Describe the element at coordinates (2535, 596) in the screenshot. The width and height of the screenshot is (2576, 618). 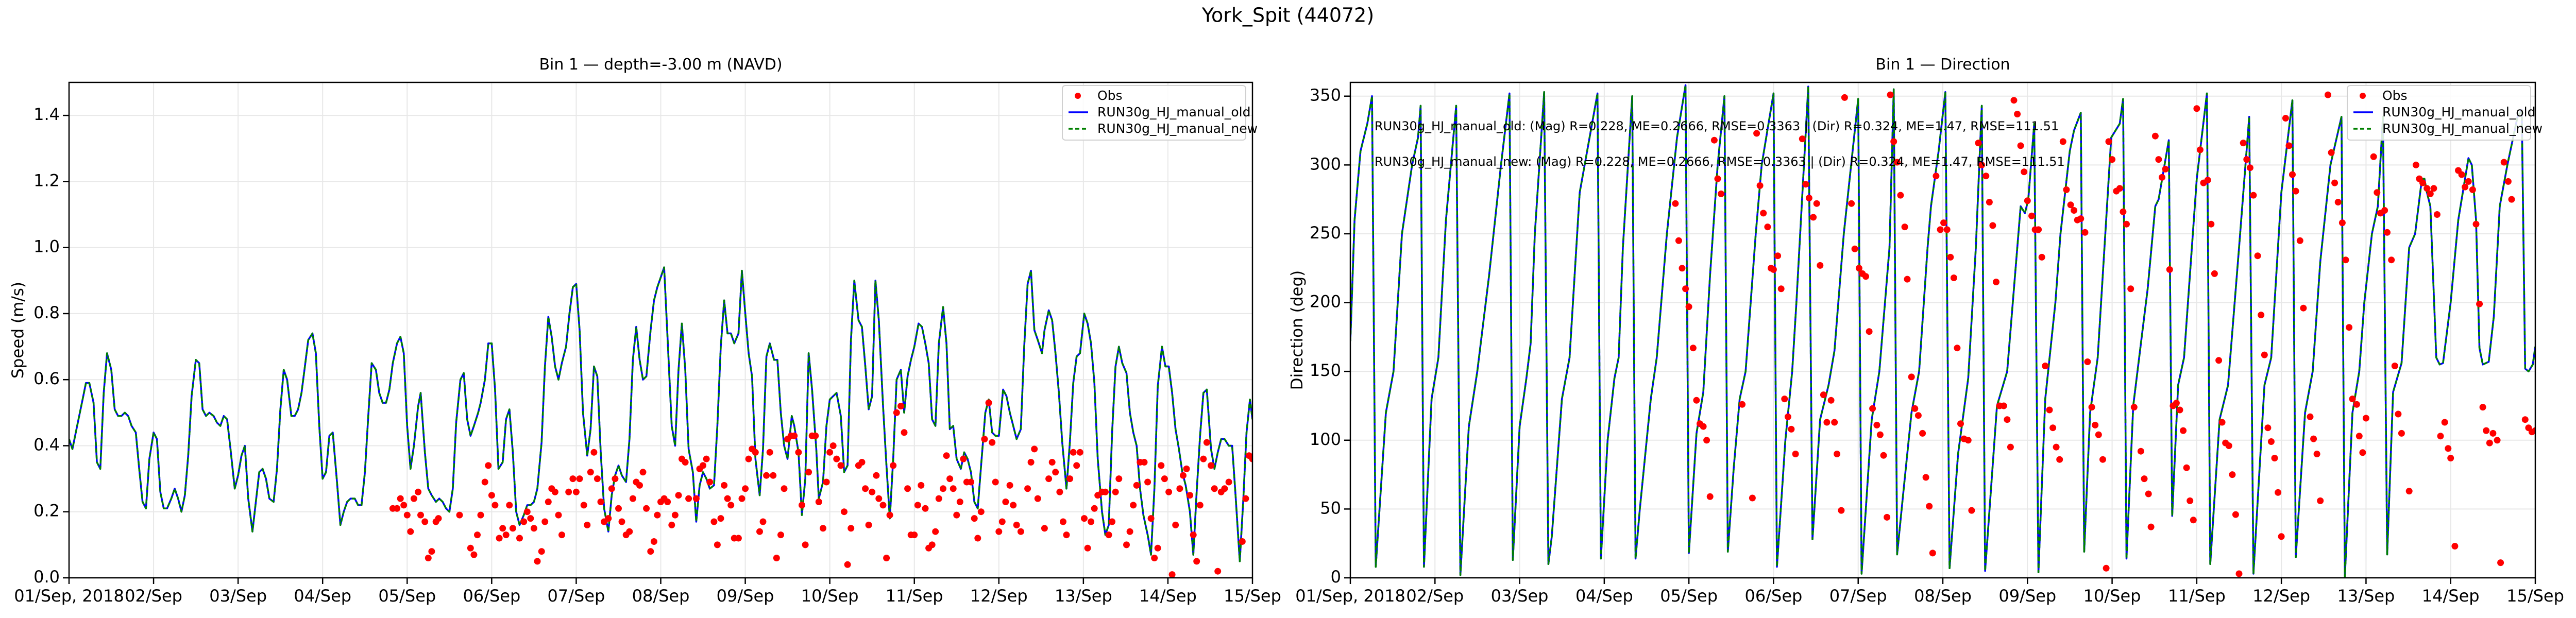
I see `x-tick-label: 15/Sep` at that location.